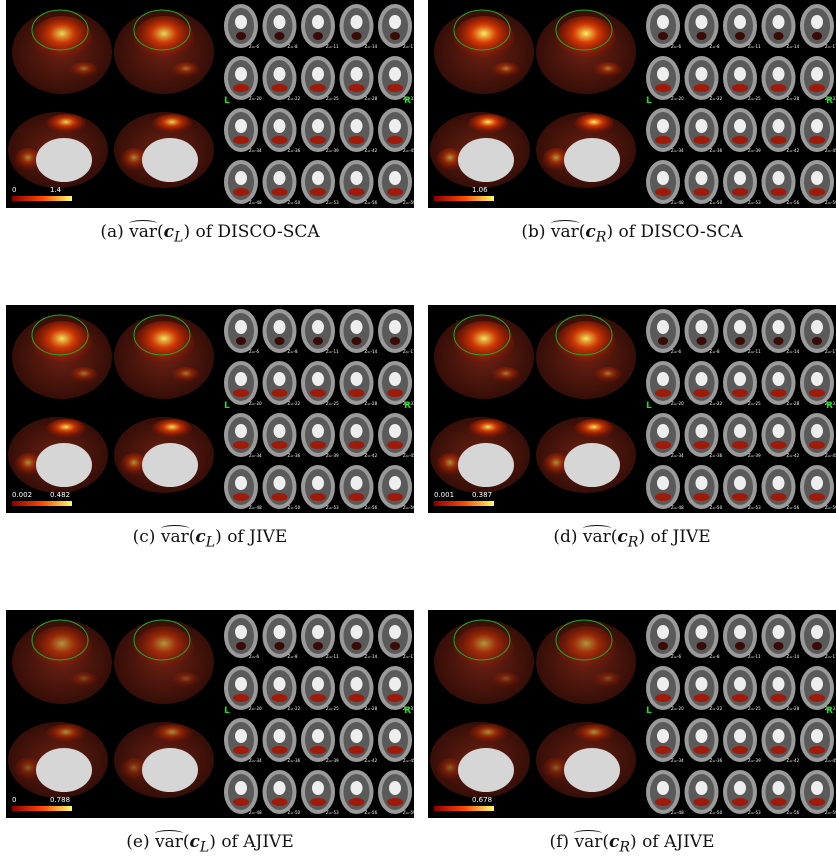  I want to click on slice-z-label: Z=-14, so click(371, 656).